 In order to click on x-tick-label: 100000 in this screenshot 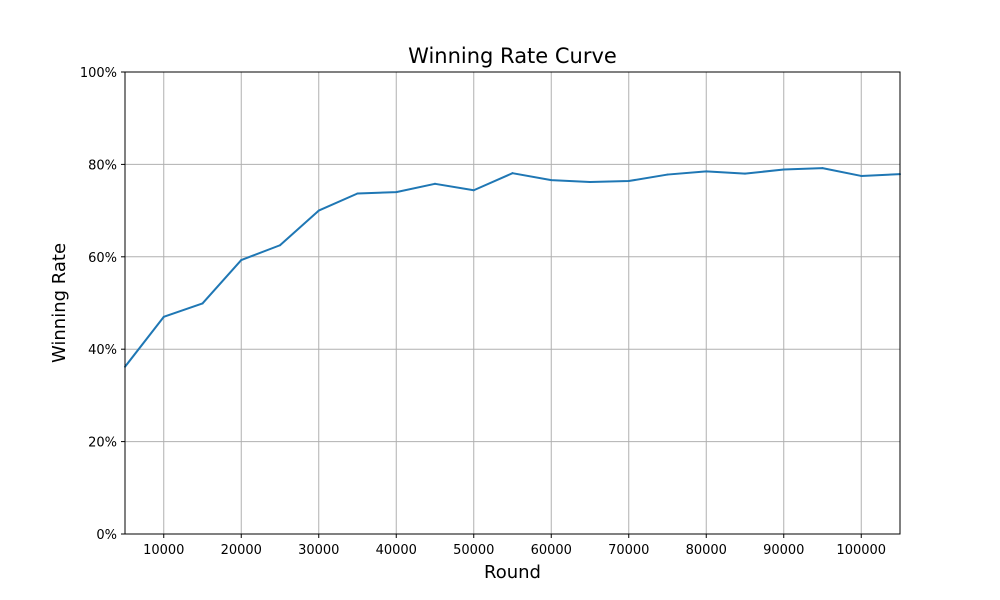, I will do `click(861, 550)`.